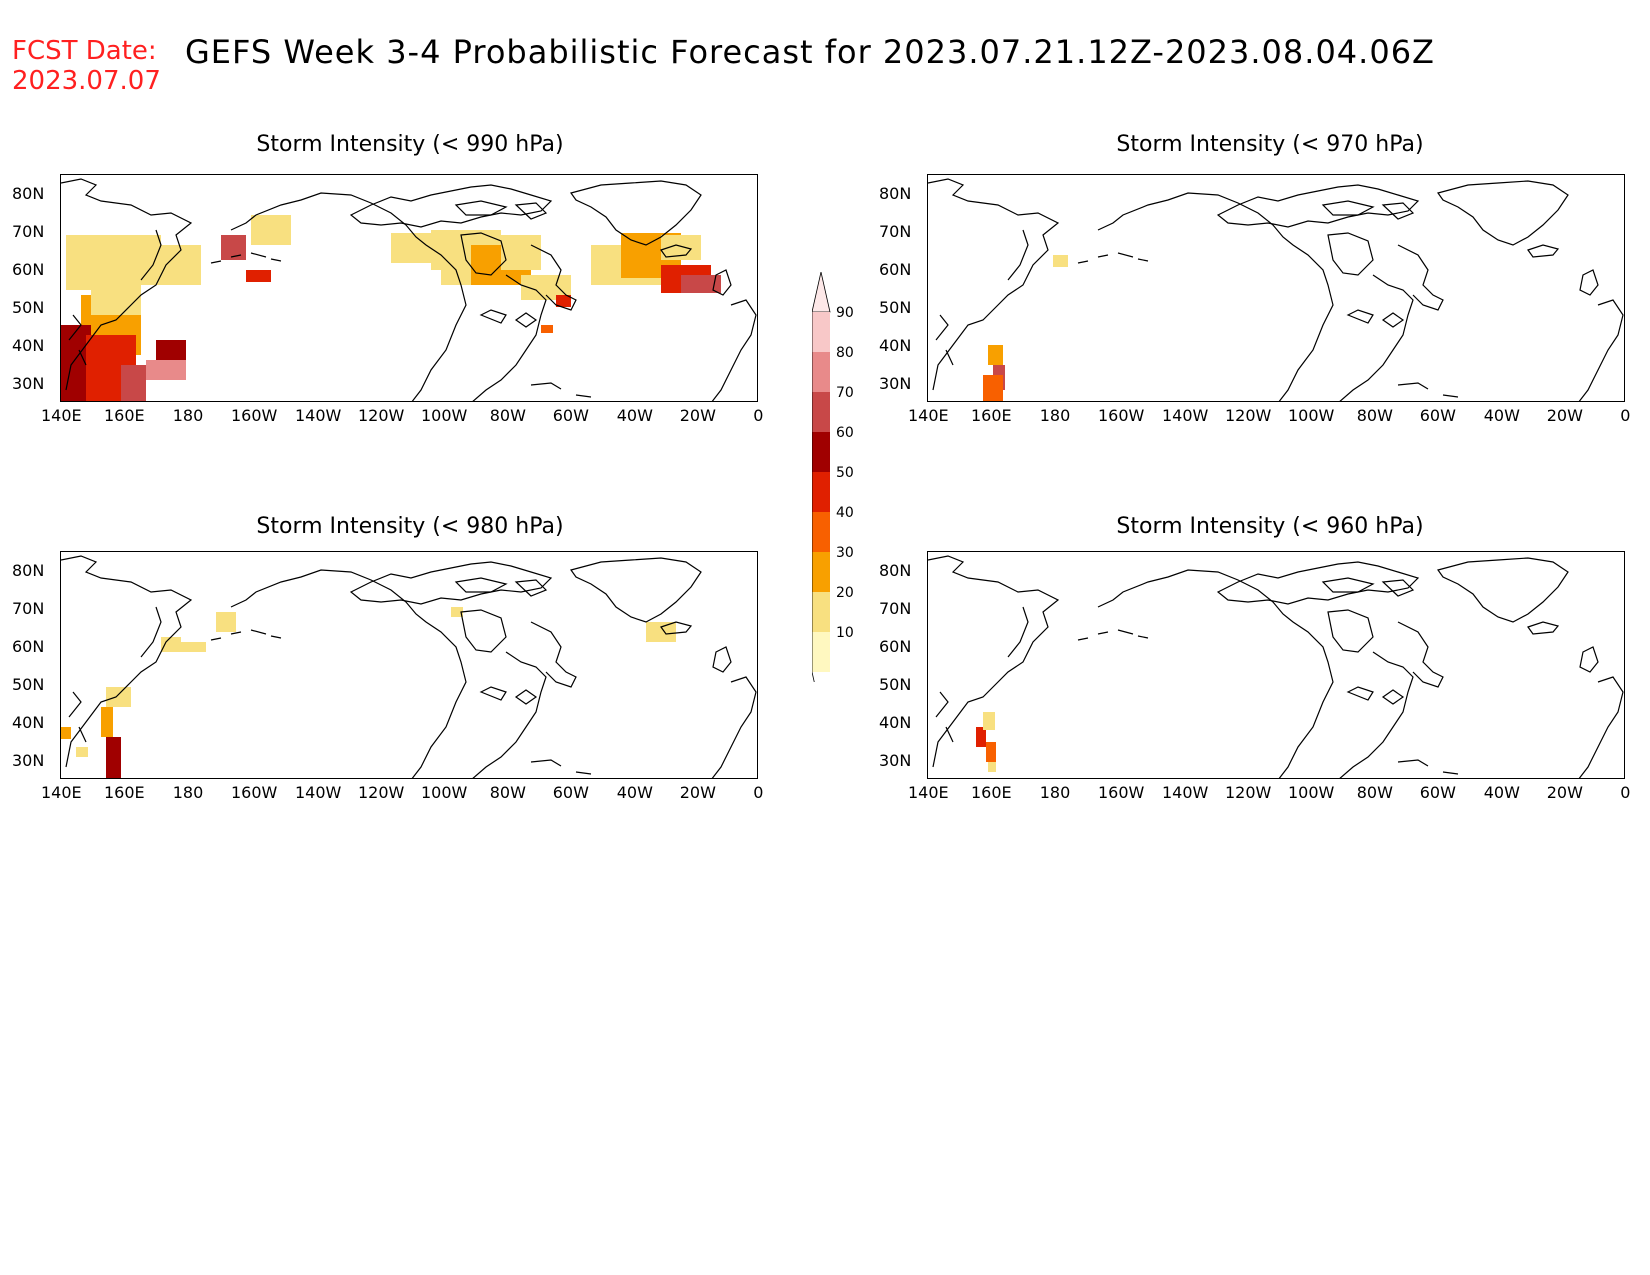 Image resolution: width=1650 pixels, height=1275 pixels. Describe the element at coordinates (845, 313) in the screenshot. I see `legend-level-label: 90` at that location.